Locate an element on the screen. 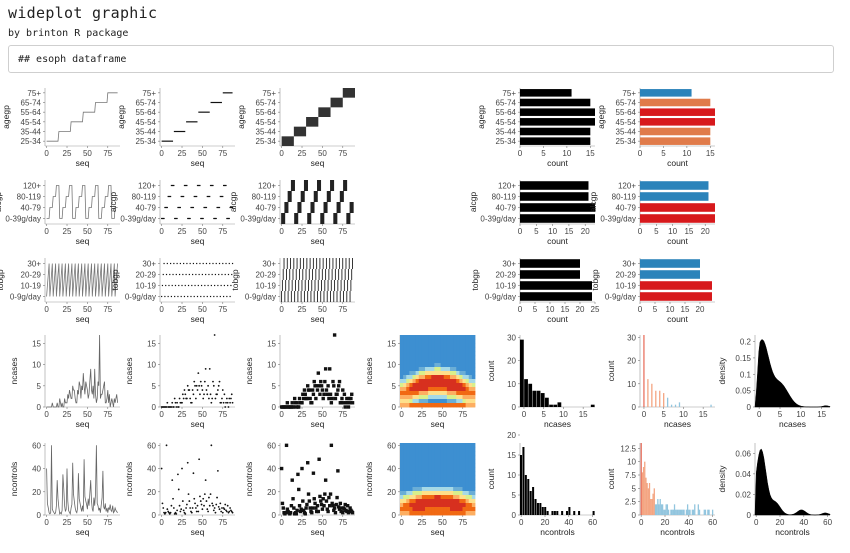  y-tick-label: 45-54 is located at coordinates (626, 122).